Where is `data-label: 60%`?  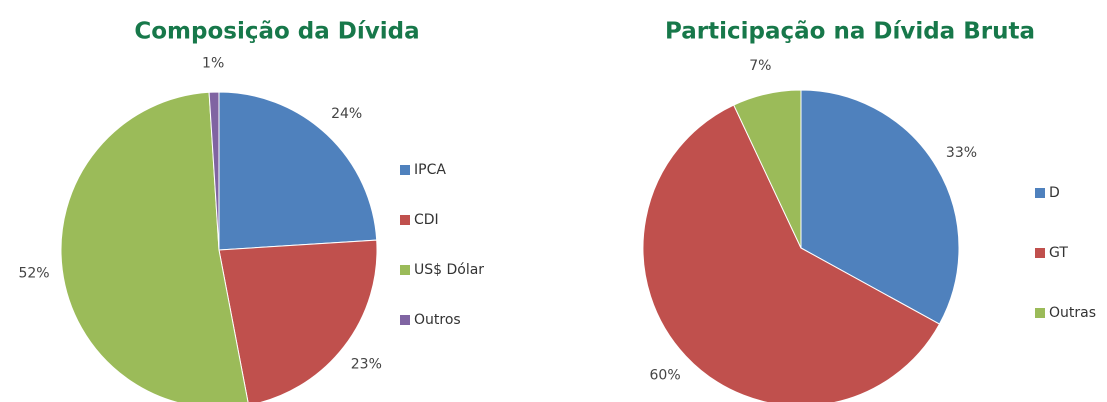 data-label: 60% is located at coordinates (665, 376).